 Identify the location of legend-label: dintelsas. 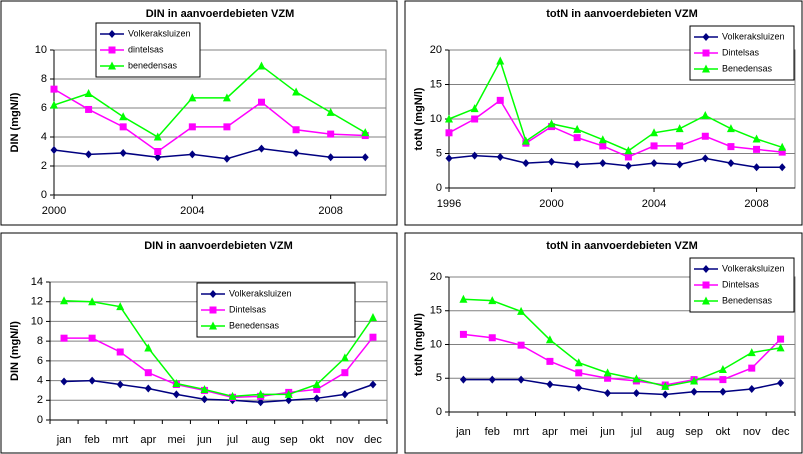
(146, 49).